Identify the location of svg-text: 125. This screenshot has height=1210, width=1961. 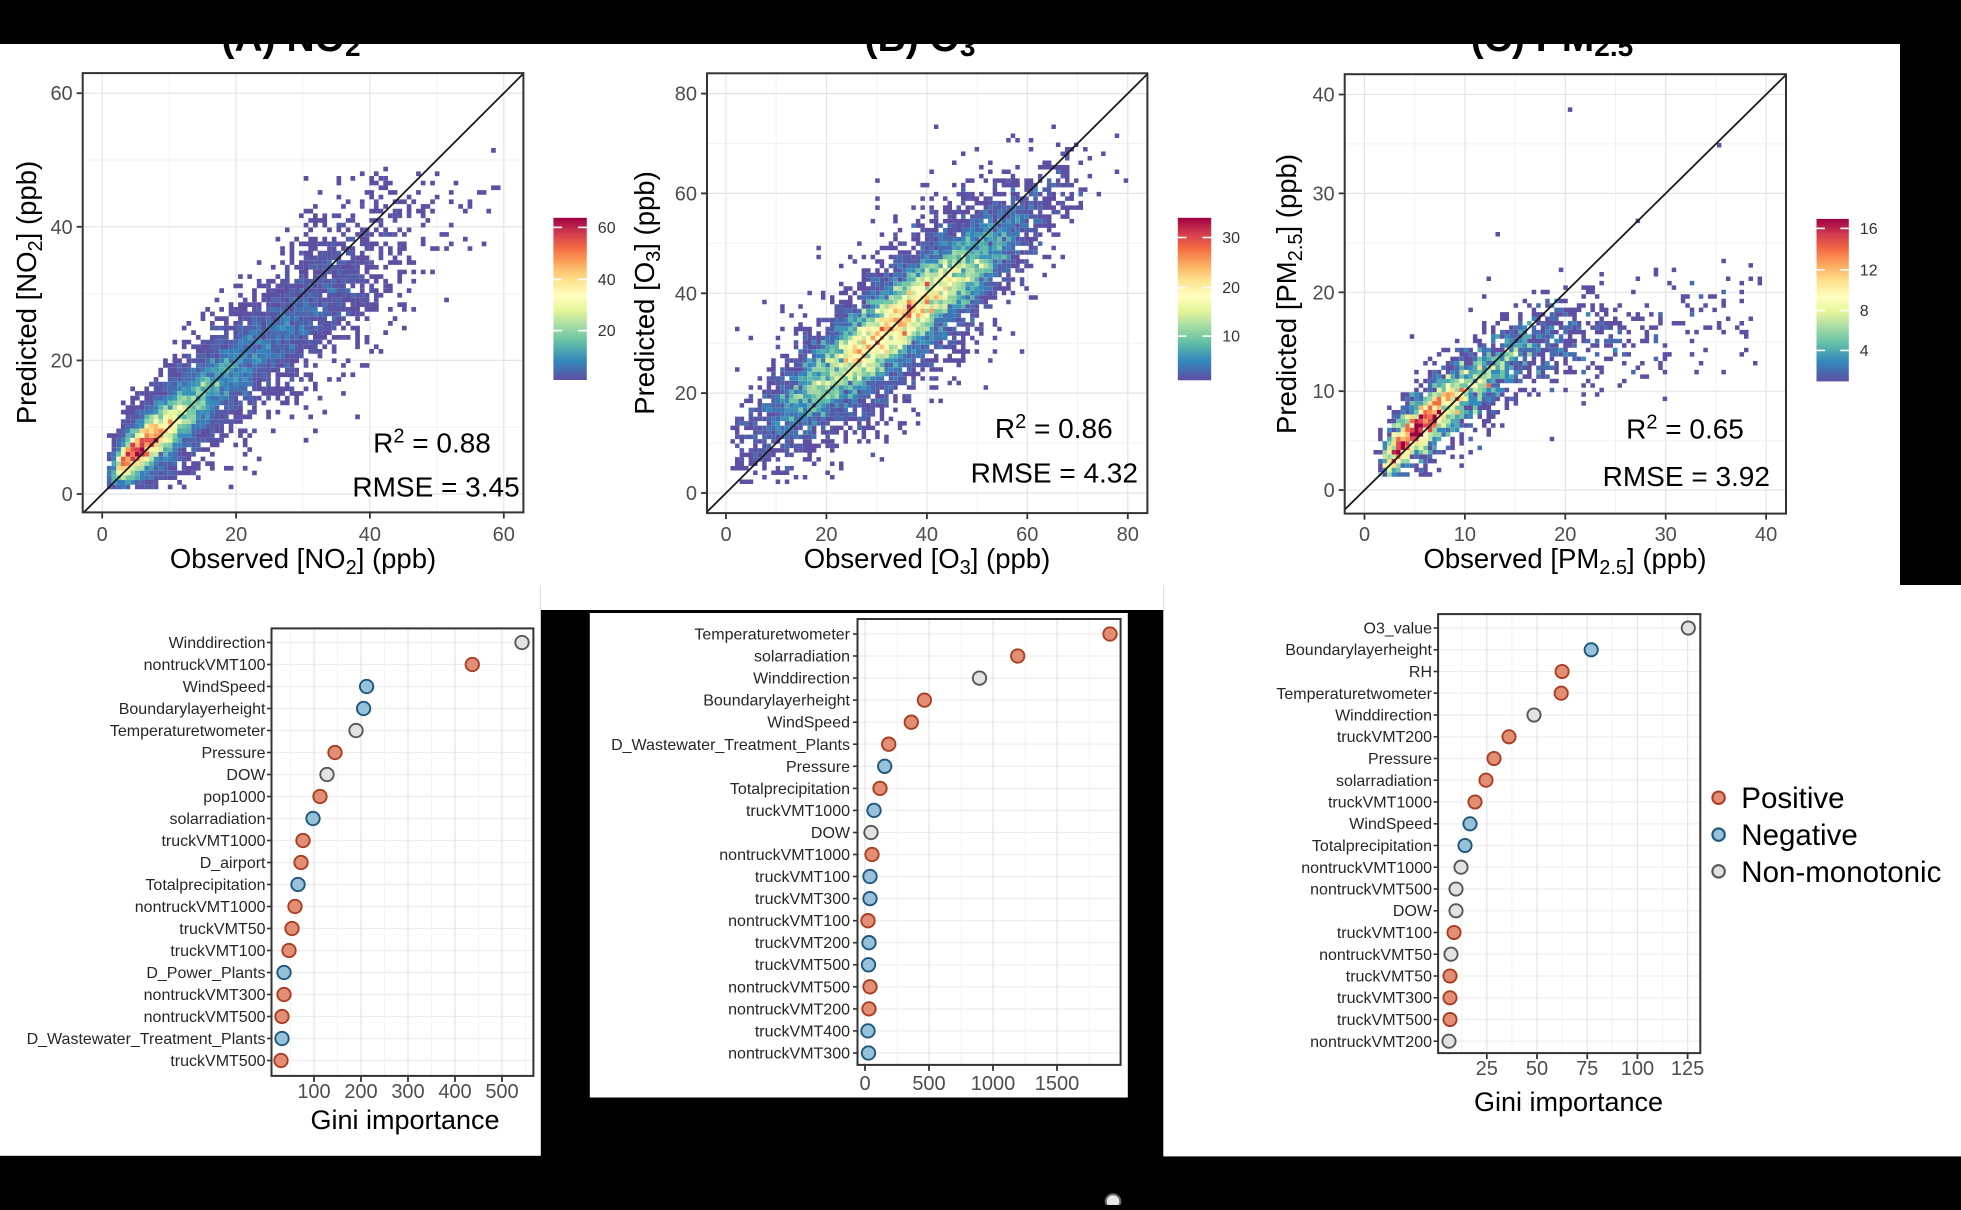
(1687, 1069).